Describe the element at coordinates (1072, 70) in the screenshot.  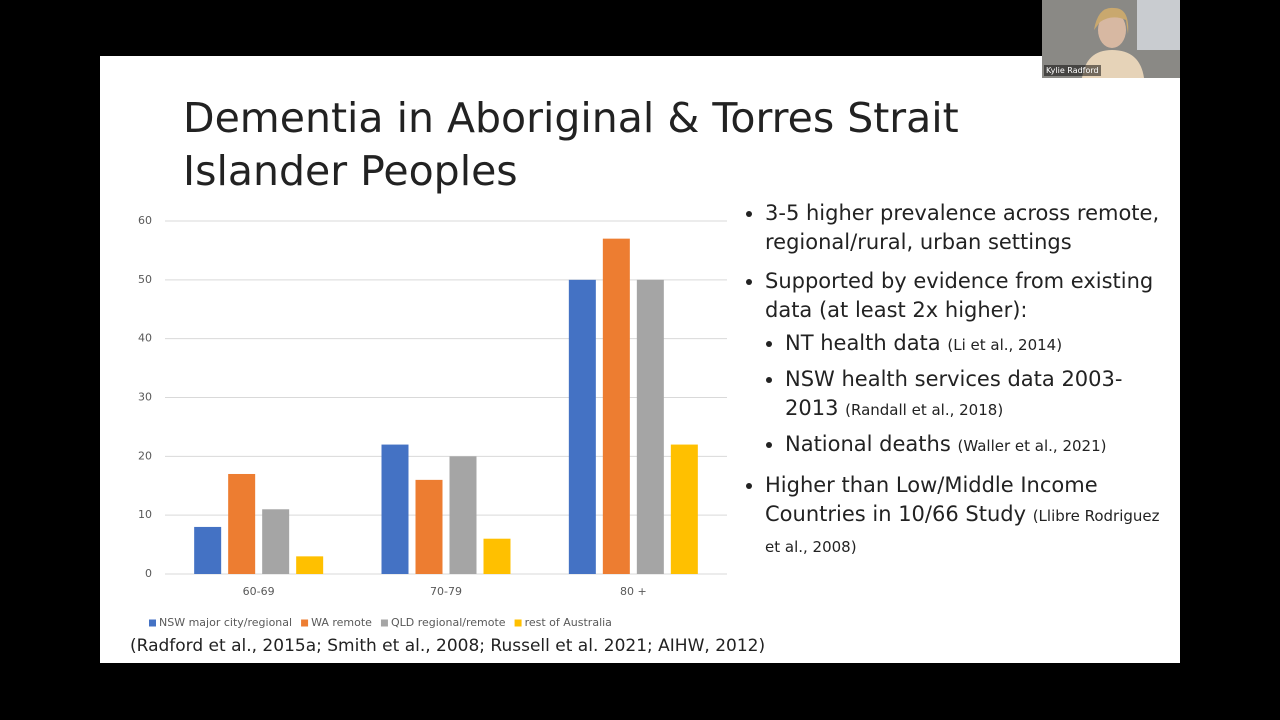
I see `participant-name: Kylie Radford` at that location.